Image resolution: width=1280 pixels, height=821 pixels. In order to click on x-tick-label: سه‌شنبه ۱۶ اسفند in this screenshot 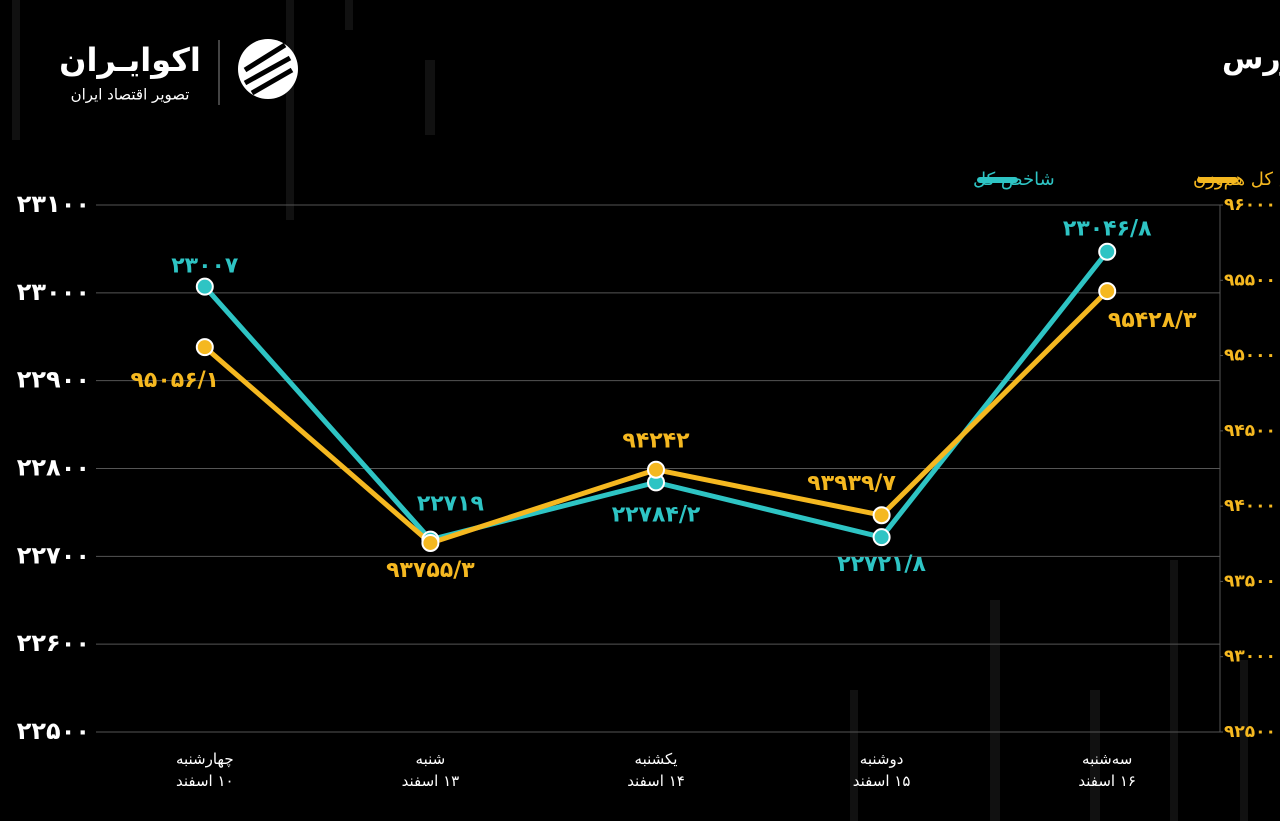, I will do `click(1107, 770)`.